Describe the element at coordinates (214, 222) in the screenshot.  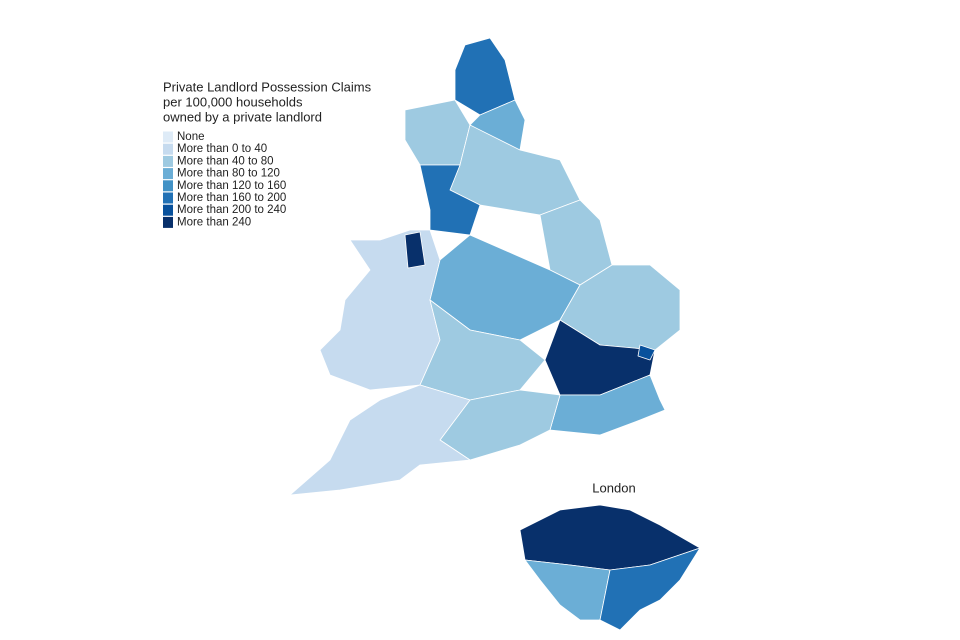
I see `legend-label: More than 240` at that location.